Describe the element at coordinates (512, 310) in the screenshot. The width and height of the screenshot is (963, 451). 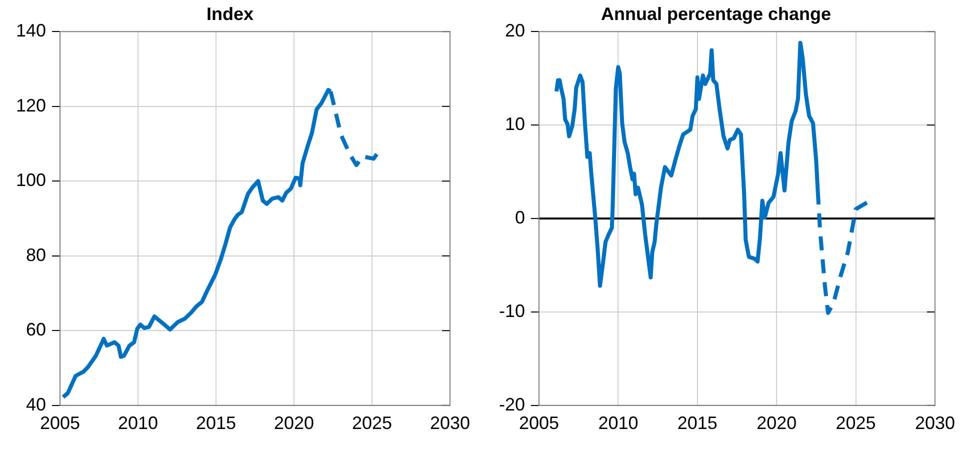
I see `y-tick-label: -10` at that location.